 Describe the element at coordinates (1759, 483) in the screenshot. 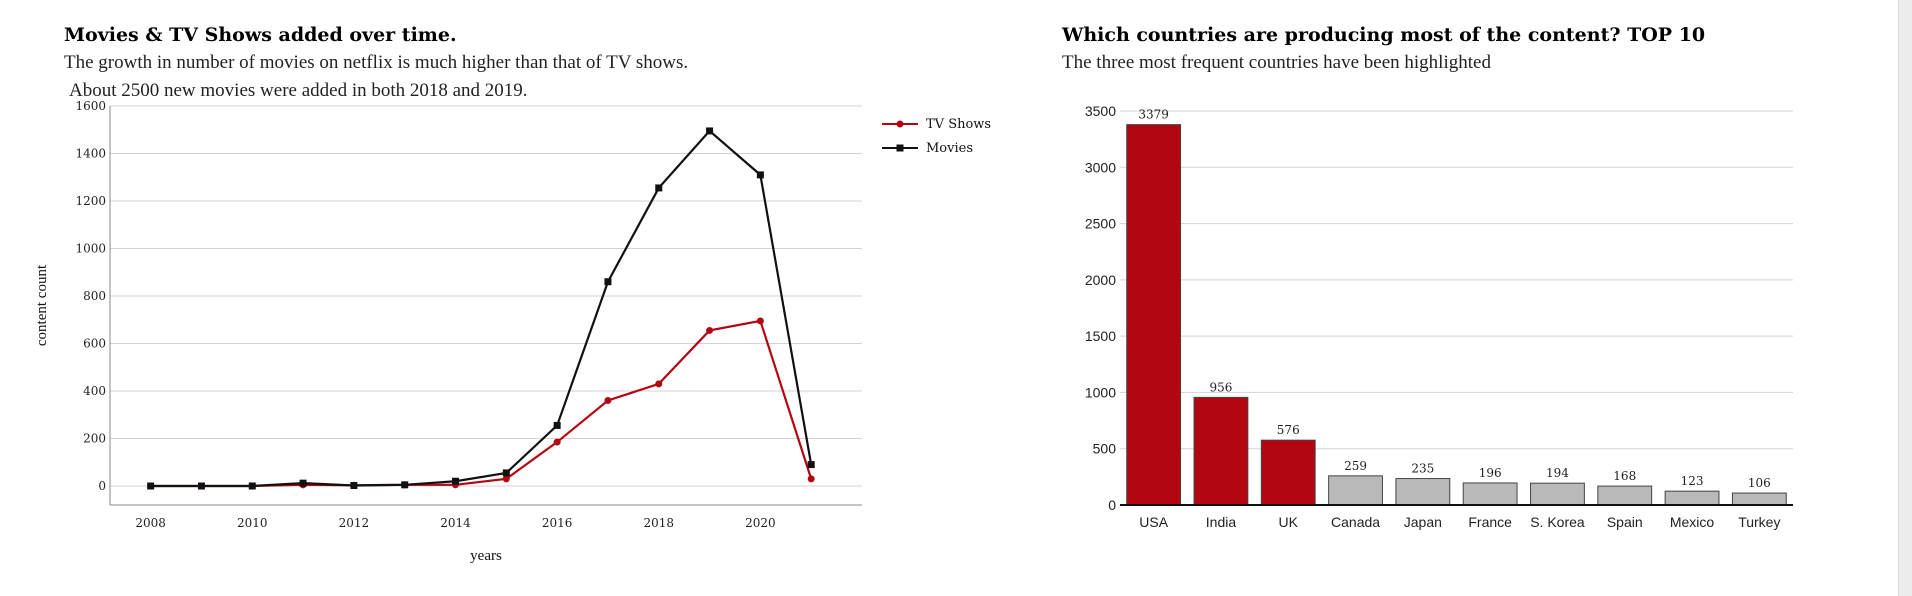

I see `bar-value-label: 106` at that location.